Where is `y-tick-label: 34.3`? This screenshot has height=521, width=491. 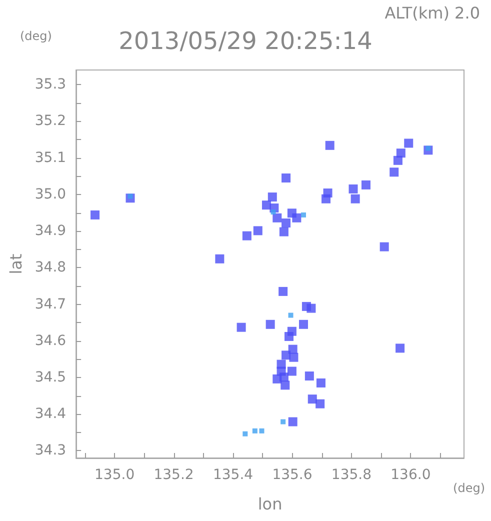
y-tick-label: 34.3 is located at coordinates (50, 450).